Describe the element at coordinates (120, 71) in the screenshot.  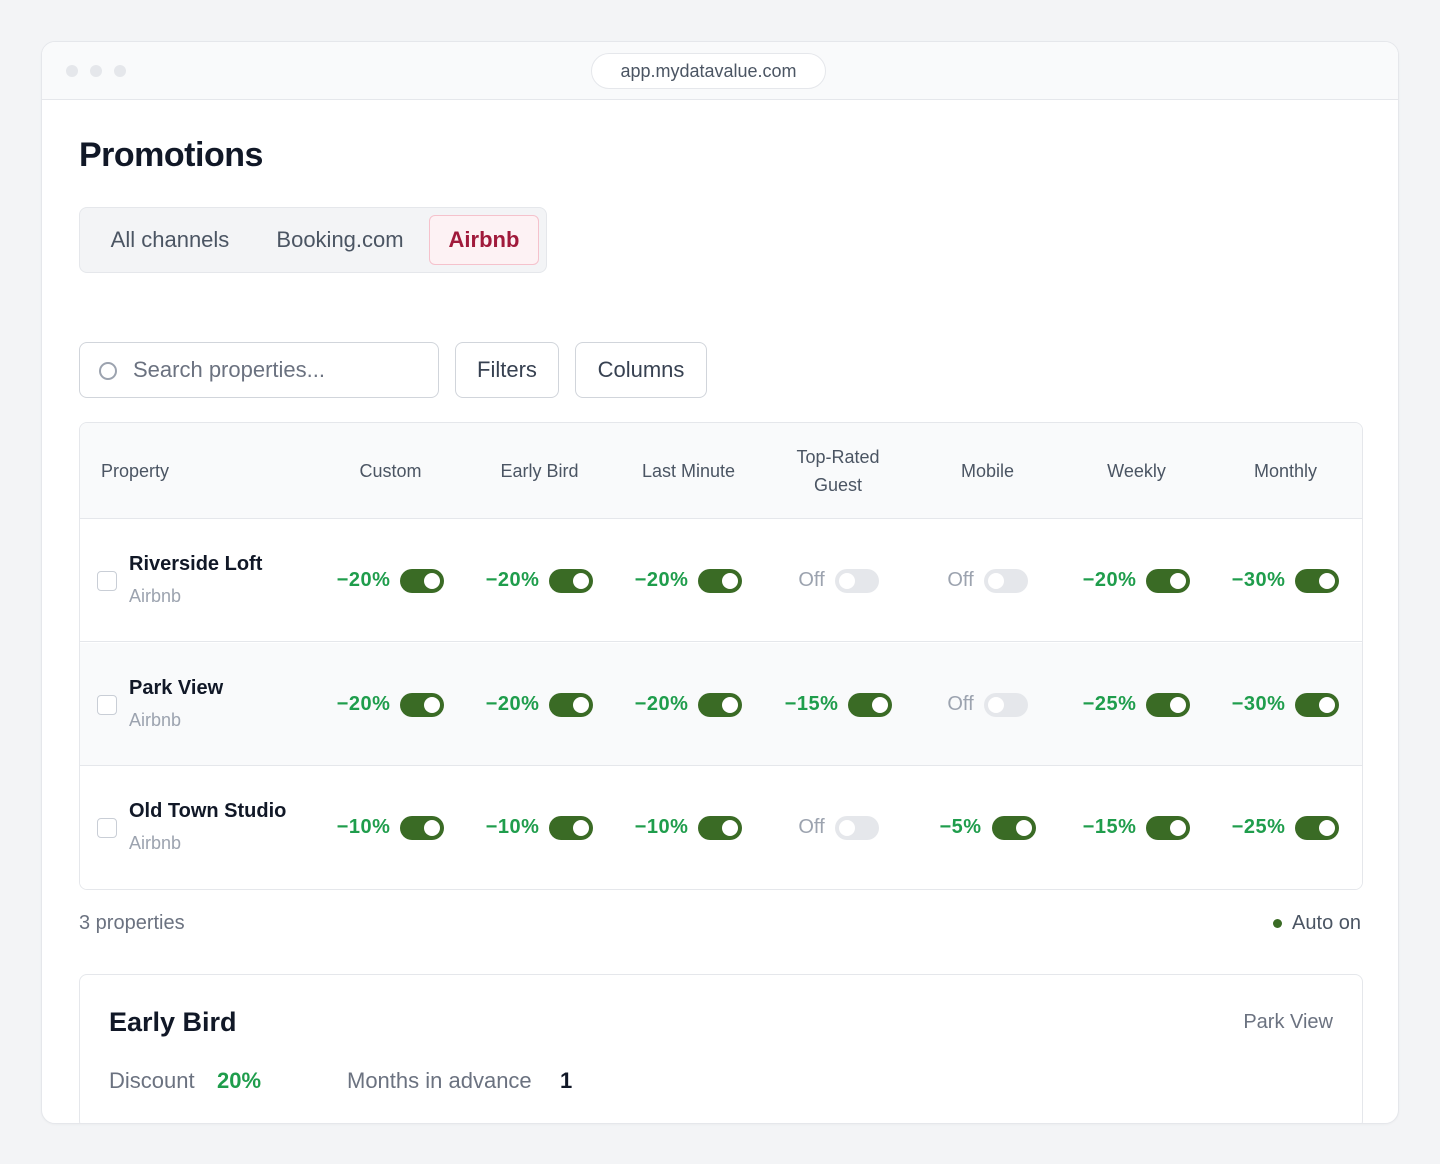
I see `window-maximize-dot` at that location.